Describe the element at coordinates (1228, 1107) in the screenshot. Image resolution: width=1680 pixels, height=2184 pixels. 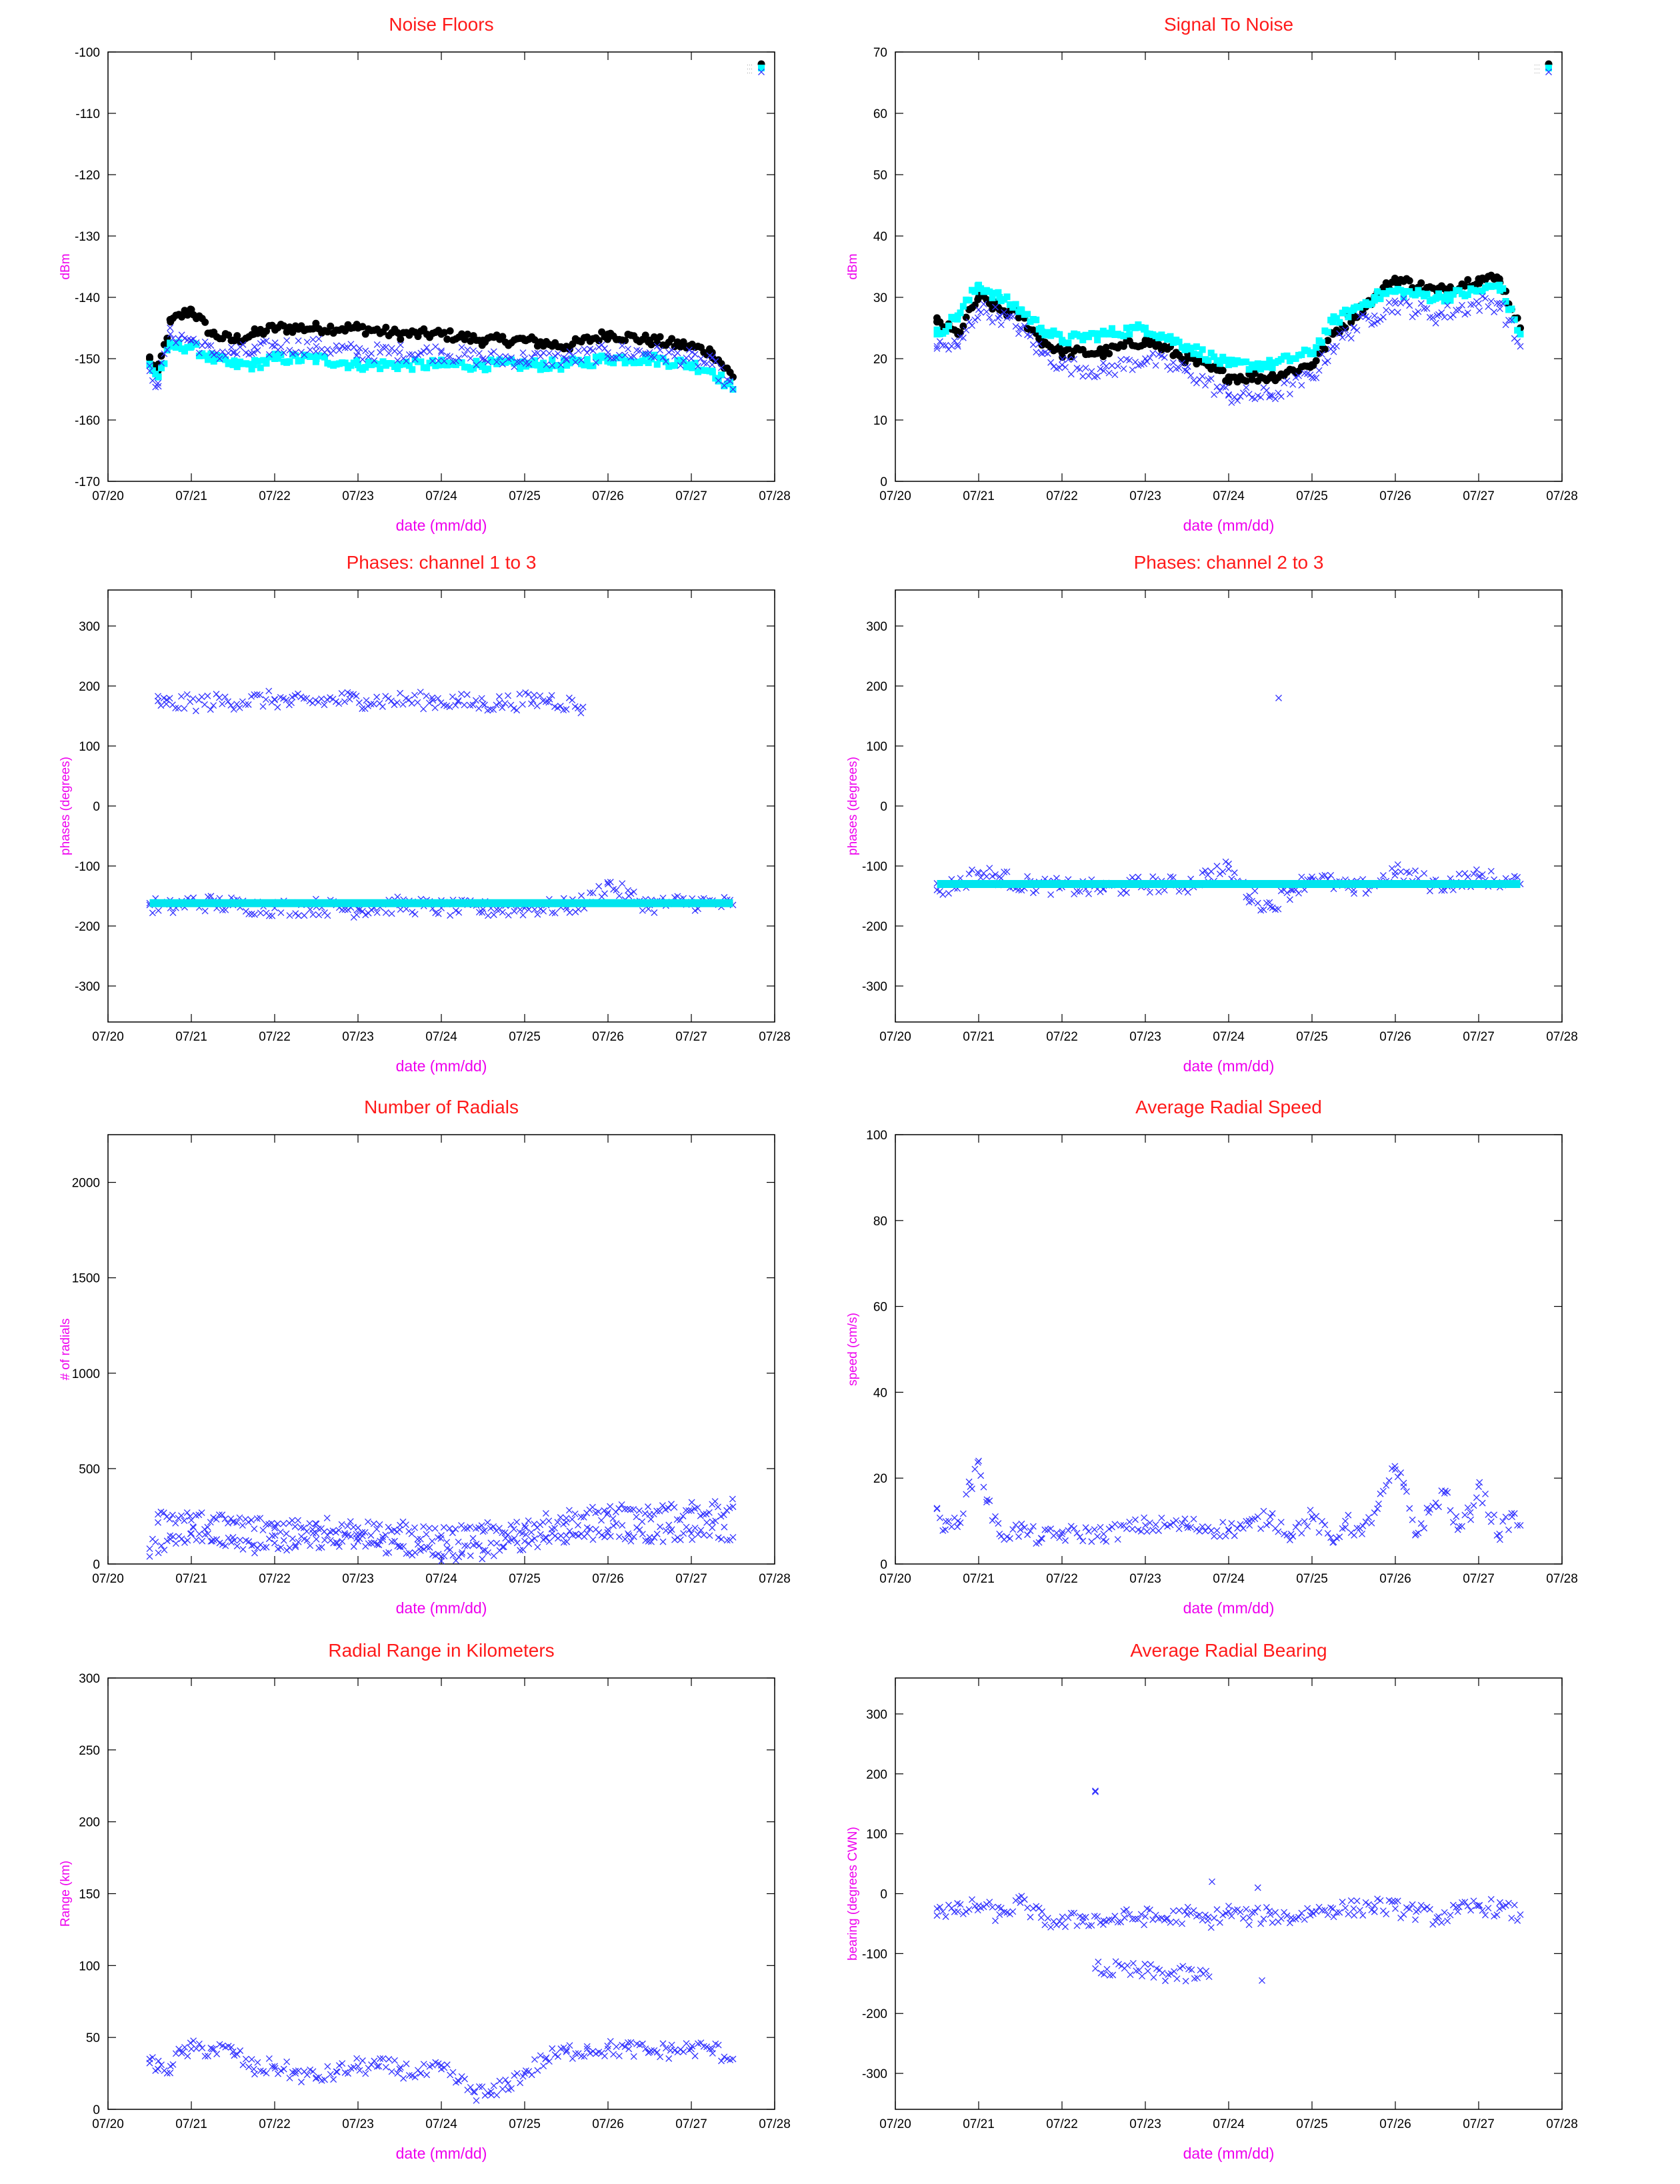
I see `chart-title: Average Radial Speed` at that location.